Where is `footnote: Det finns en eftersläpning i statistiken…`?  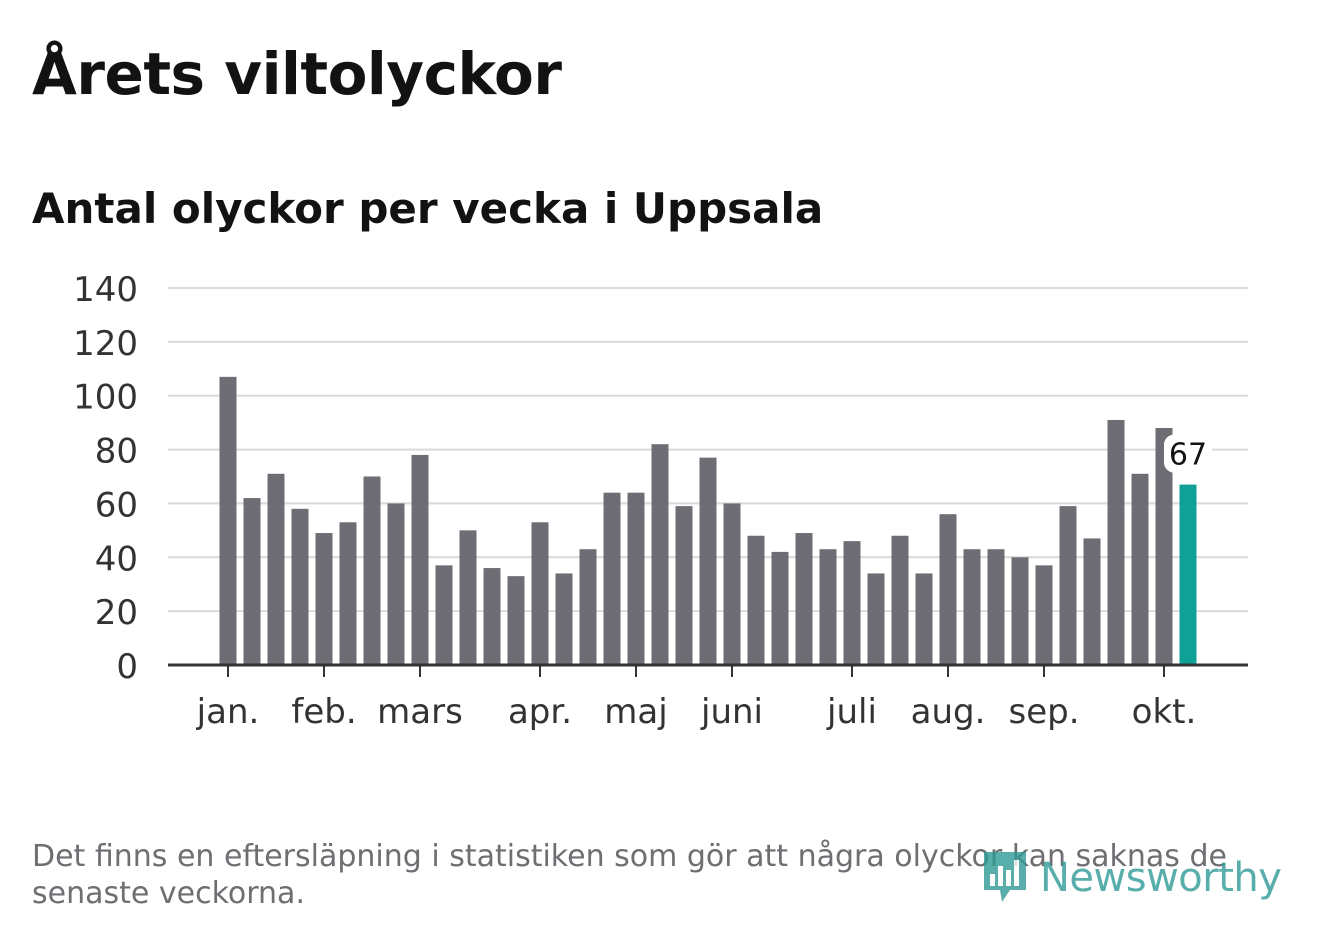 footnote: Det finns en eftersläpning i statistiken… is located at coordinates (629, 875).